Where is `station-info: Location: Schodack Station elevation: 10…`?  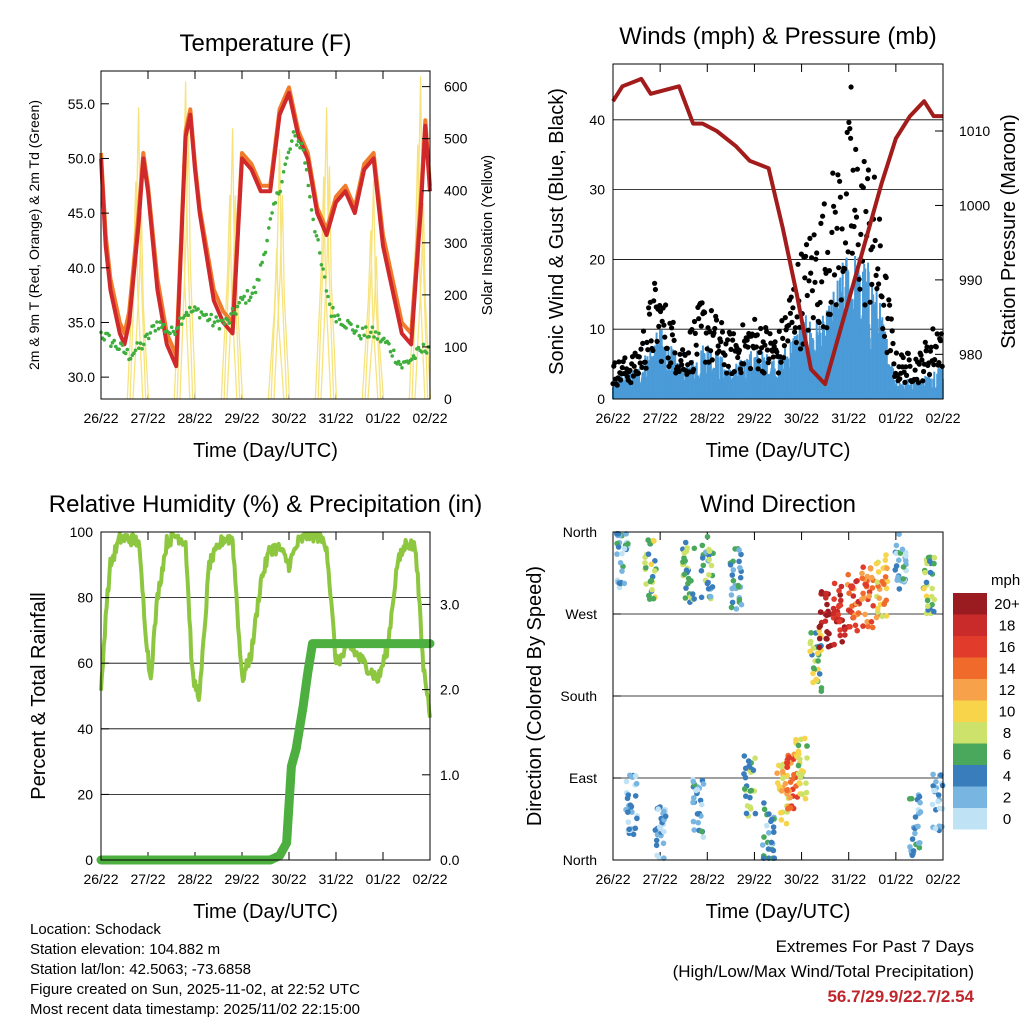
station-info: Location: Schodack Station elevation: 10… is located at coordinates (195, 970).